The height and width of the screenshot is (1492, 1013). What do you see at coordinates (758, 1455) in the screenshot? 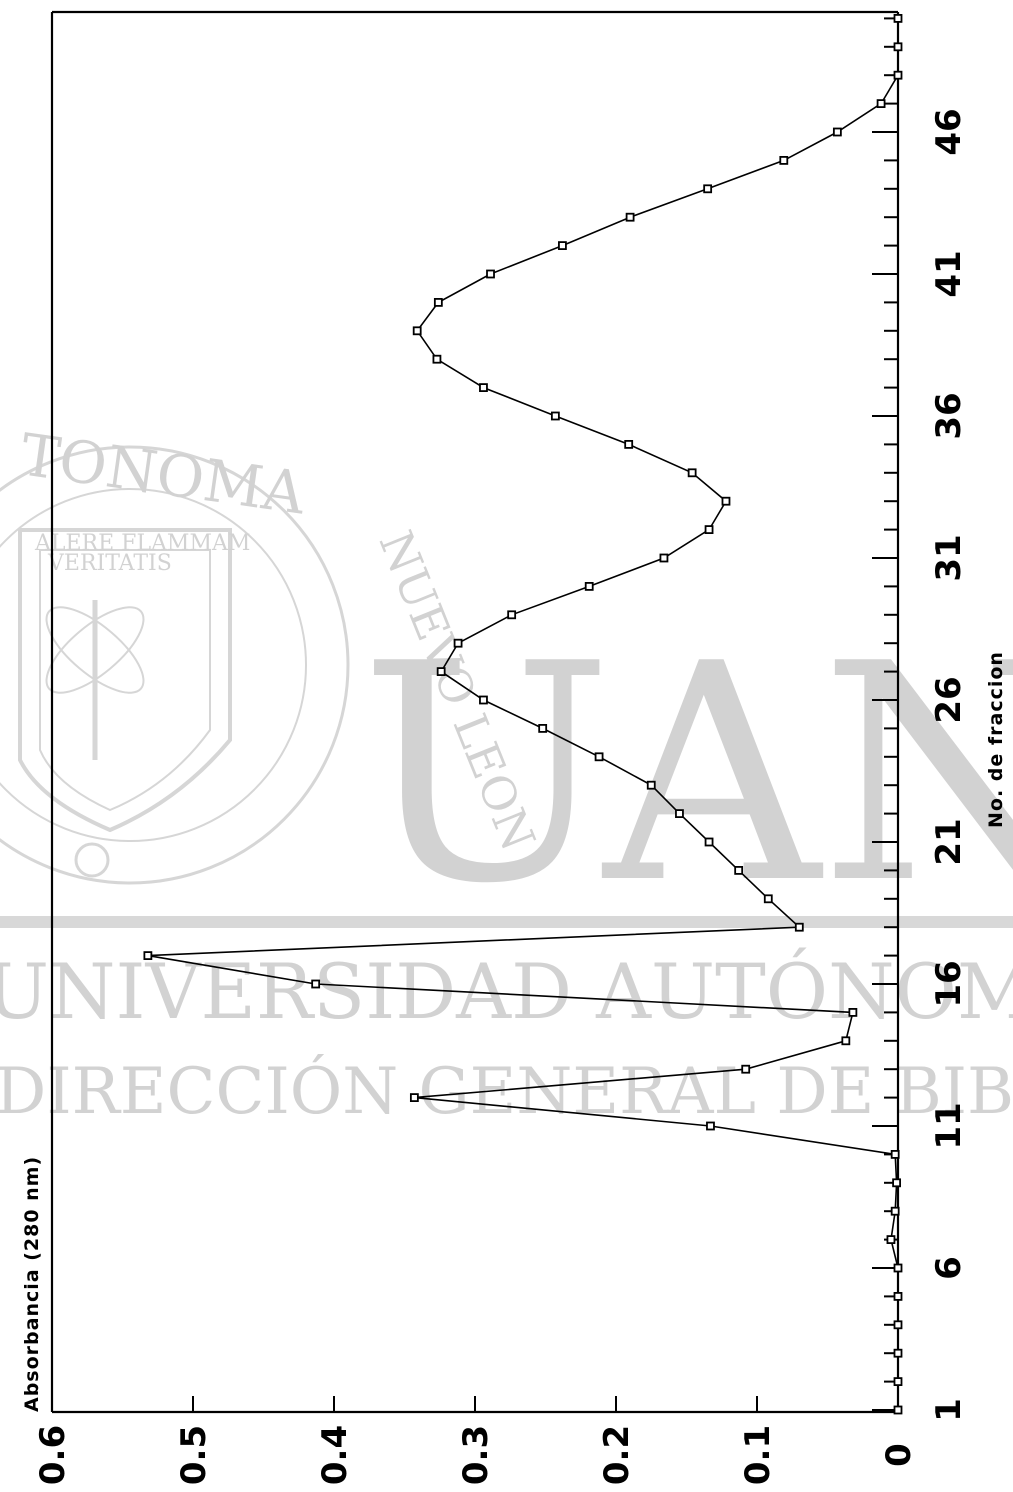
I see `absorbance-tick-label: 0.1` at bounding box center [758, 1455].